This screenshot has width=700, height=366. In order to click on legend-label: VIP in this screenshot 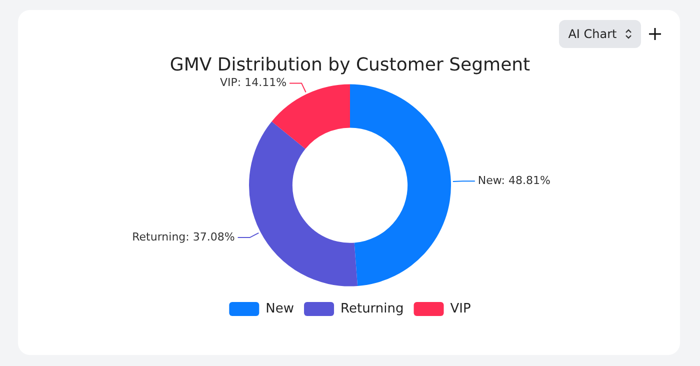, I will do `click(460, 308)`.